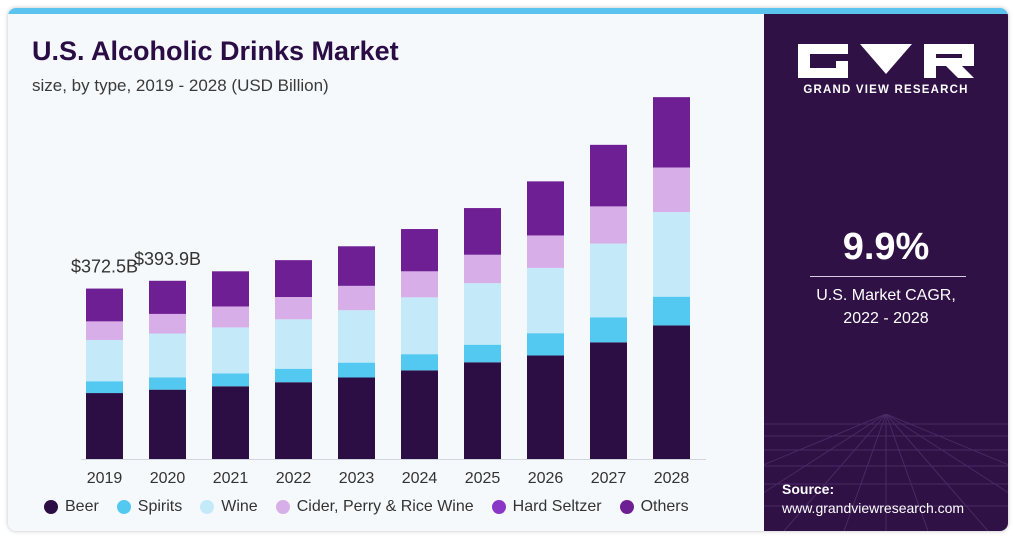  Describe the element at coordinates (230, 317) in the screenshot. I see `bar-segment-cider-perry-rice-wine-2021` at that location.